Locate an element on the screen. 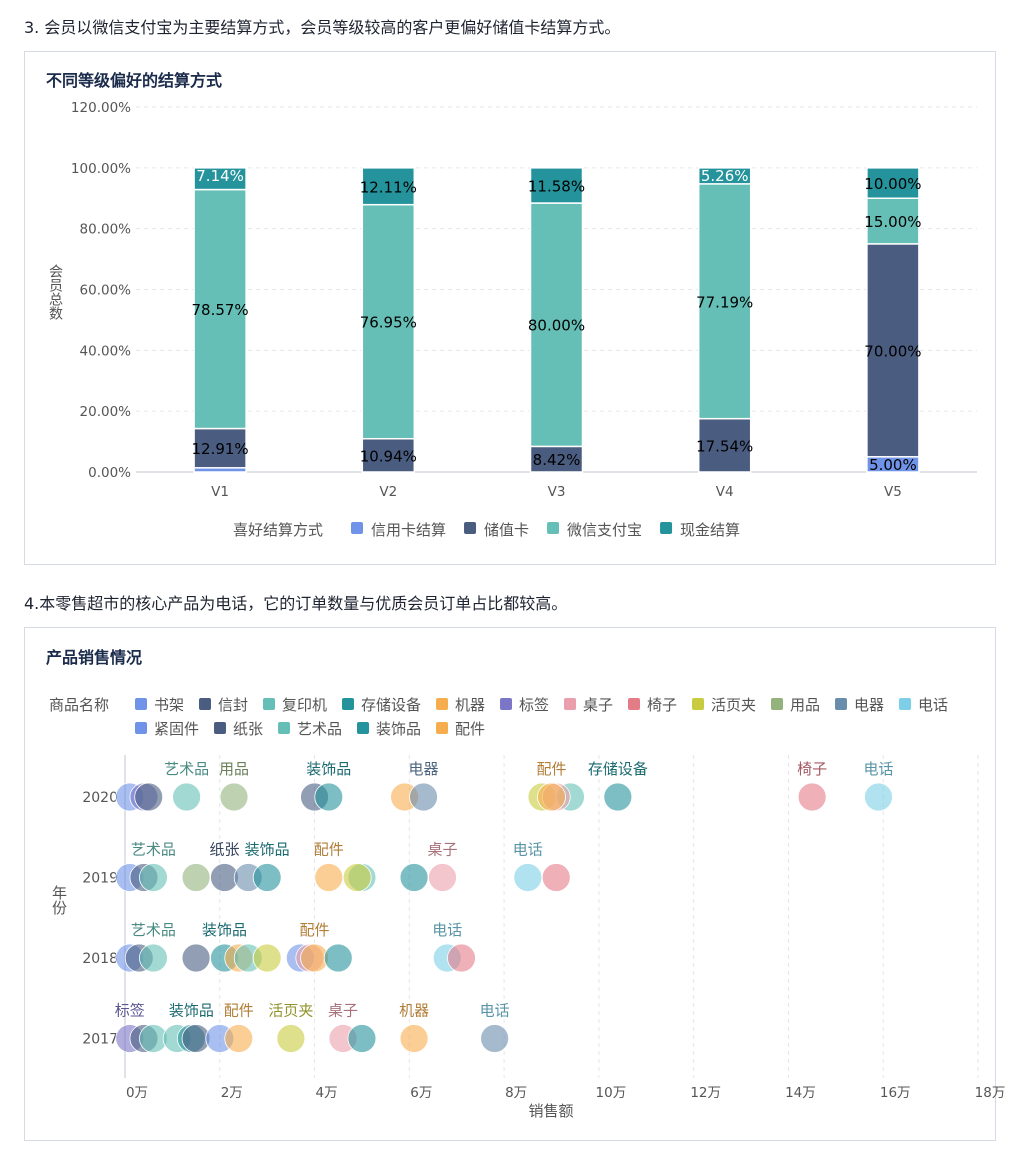 The width and height of the screenshot is (1020, 1152). legend-item: 书架 is located at coordinates (169, 705).